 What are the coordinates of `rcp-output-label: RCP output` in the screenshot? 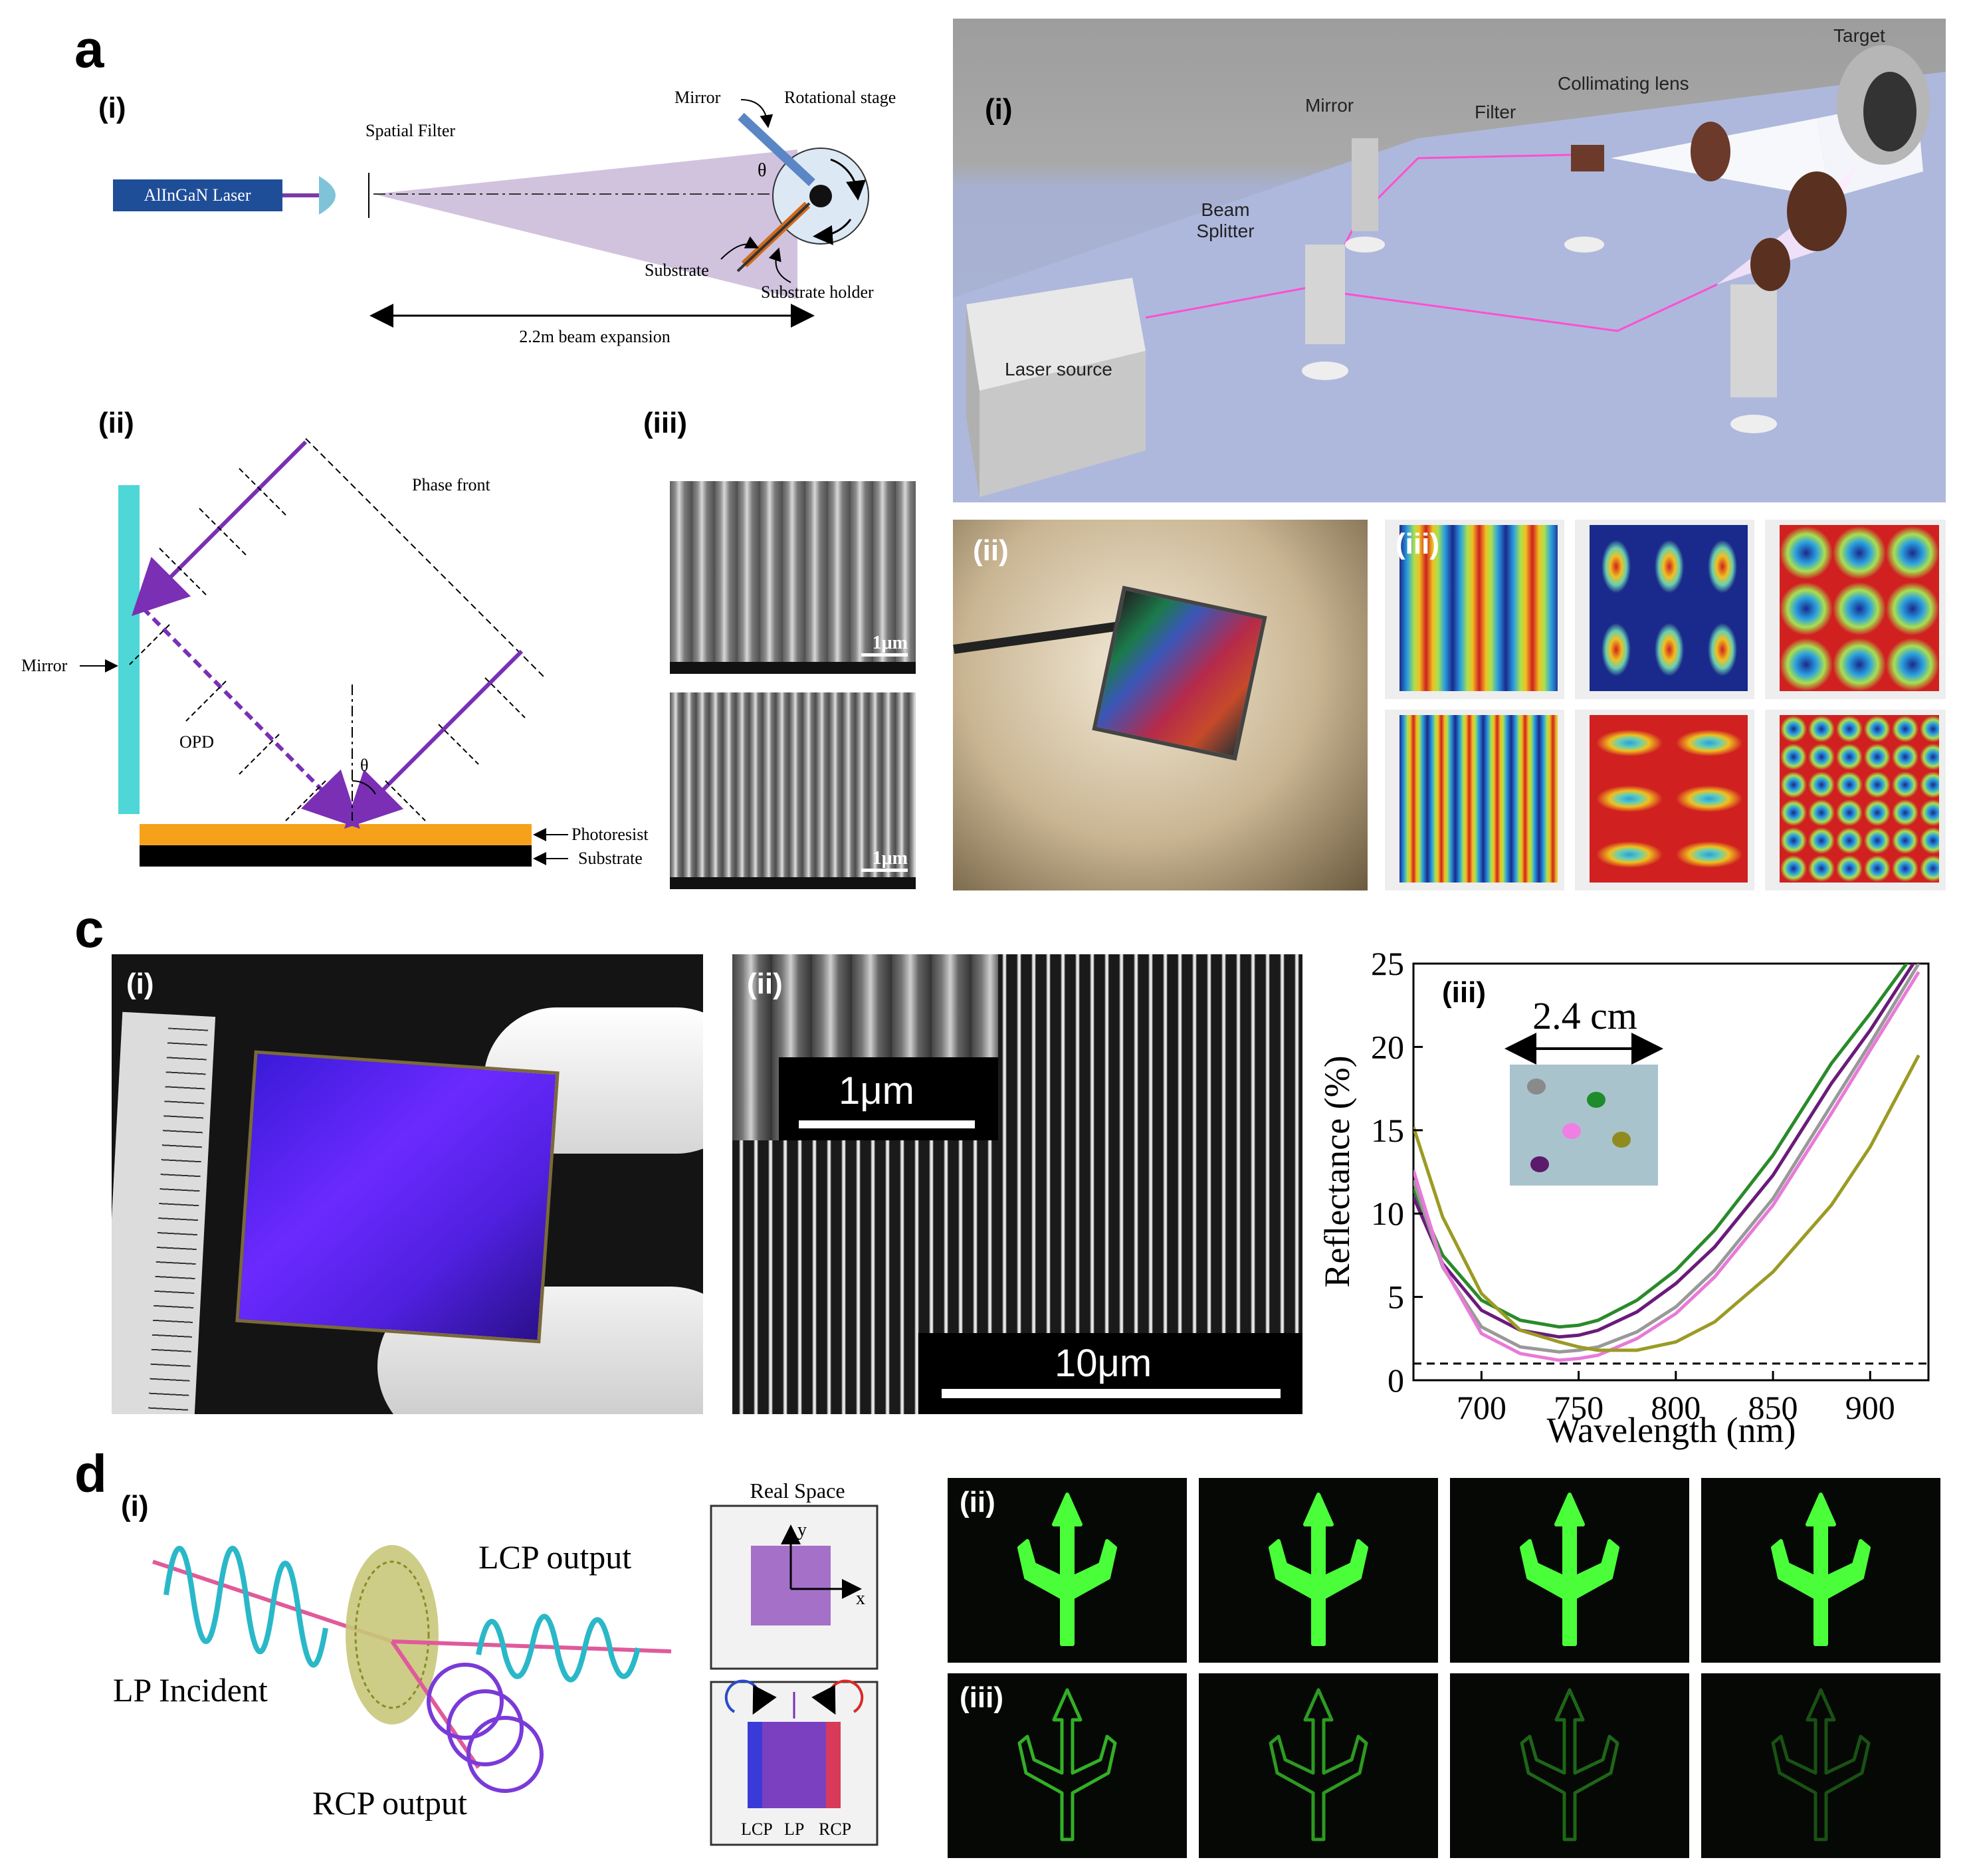 It's located at (389, 1802).